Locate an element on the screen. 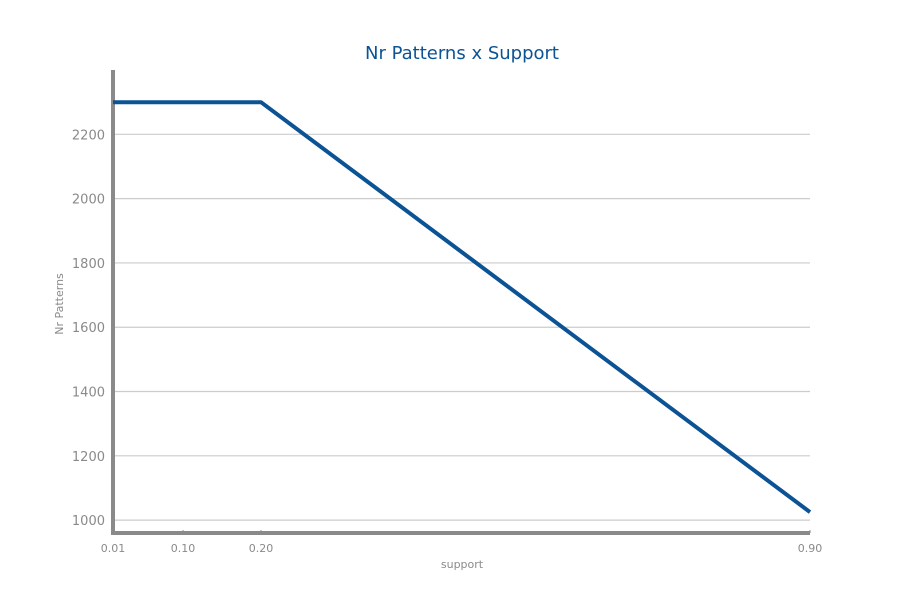 This screenshot has width=900, height=600. x-tick-label-0.01: 0.01 is located at coordinates (113, 548).